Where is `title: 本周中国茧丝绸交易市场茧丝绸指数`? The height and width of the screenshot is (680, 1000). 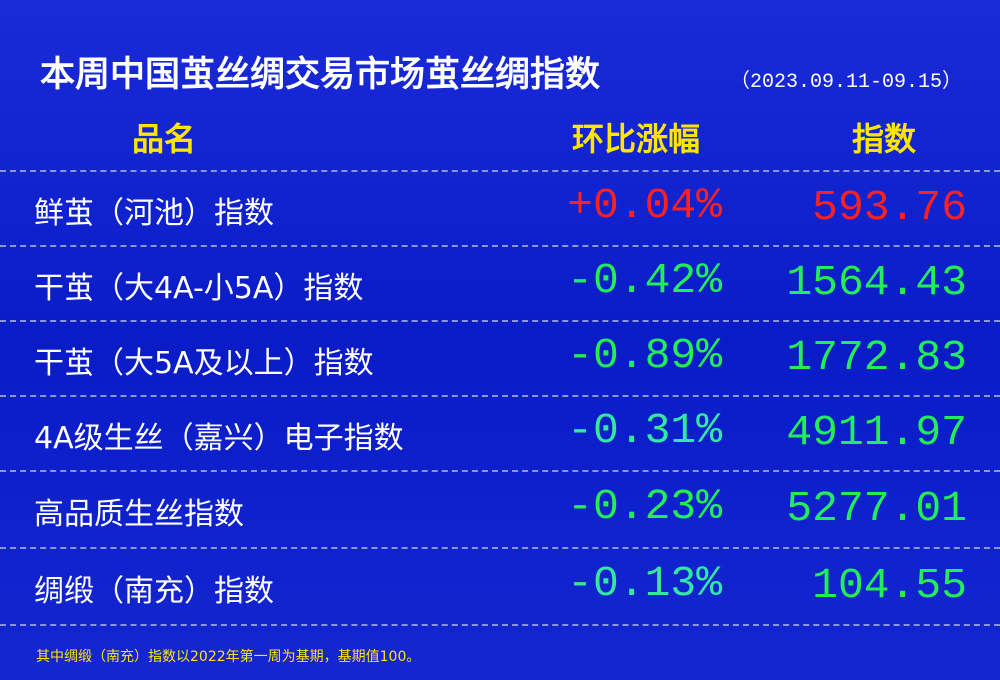
title: 本周中国茧丝绸交易市场茧丝绸指数 is located at coordinates (320, 75).